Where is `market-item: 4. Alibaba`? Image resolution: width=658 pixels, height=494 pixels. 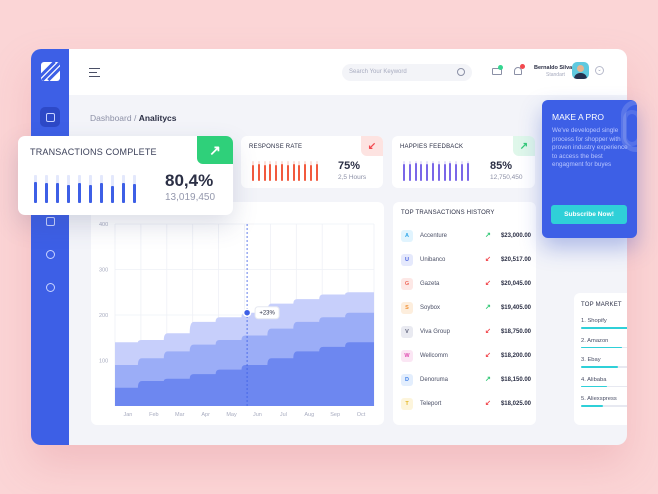
market-item: 4. Alibaba is located at coordinates (604, 382).